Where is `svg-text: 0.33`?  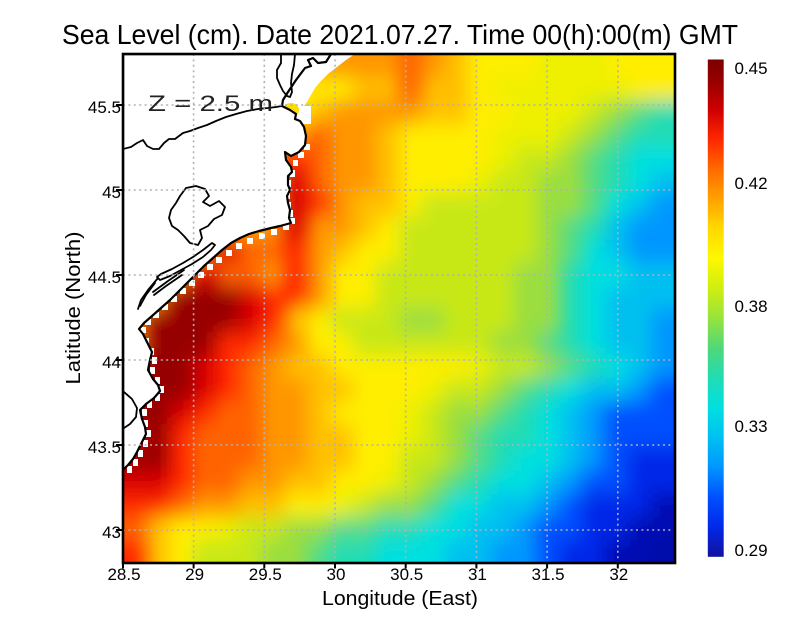 svg-text: 0.33 is located at coordinates (751, 426).